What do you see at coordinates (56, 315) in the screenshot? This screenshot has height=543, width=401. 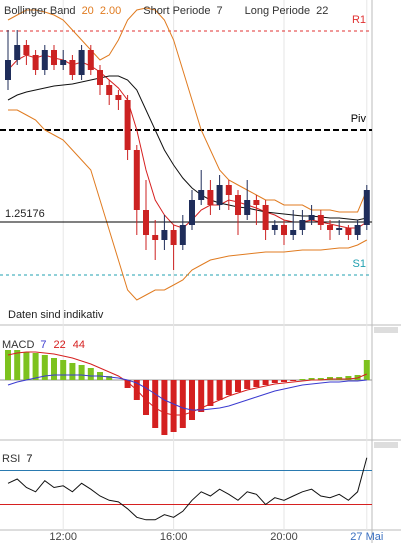 I see `note: Daten sind indikativ` at bounding box center [56, 315].